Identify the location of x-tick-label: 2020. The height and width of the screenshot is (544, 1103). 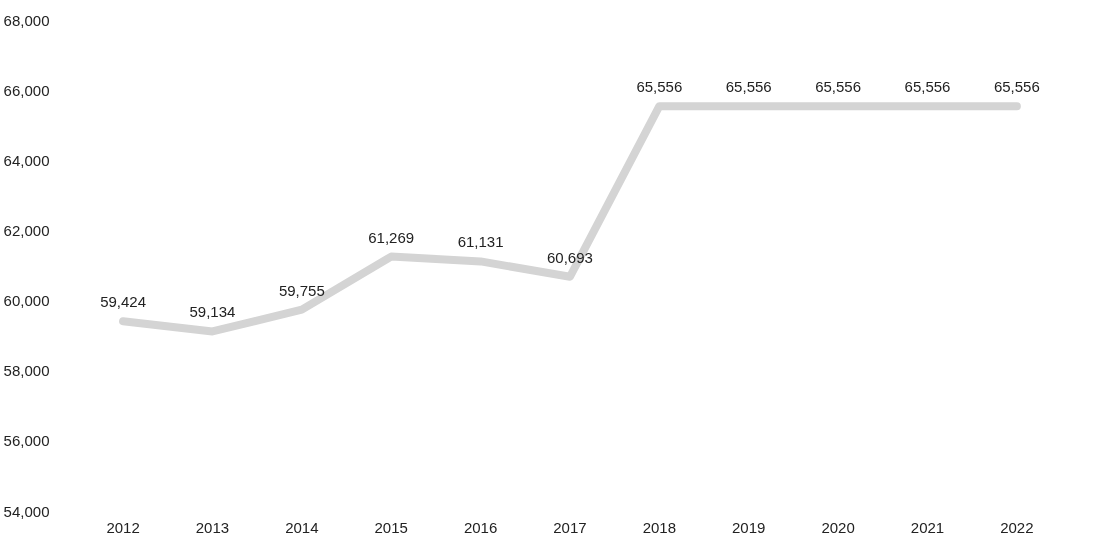
(838, 527).